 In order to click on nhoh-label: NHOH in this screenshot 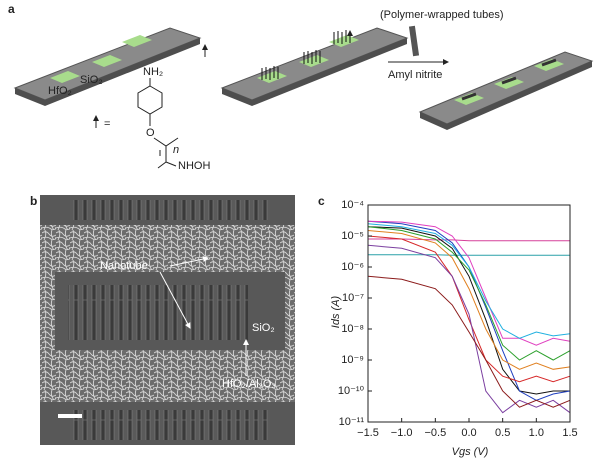, I will do `click(194, 166)`.